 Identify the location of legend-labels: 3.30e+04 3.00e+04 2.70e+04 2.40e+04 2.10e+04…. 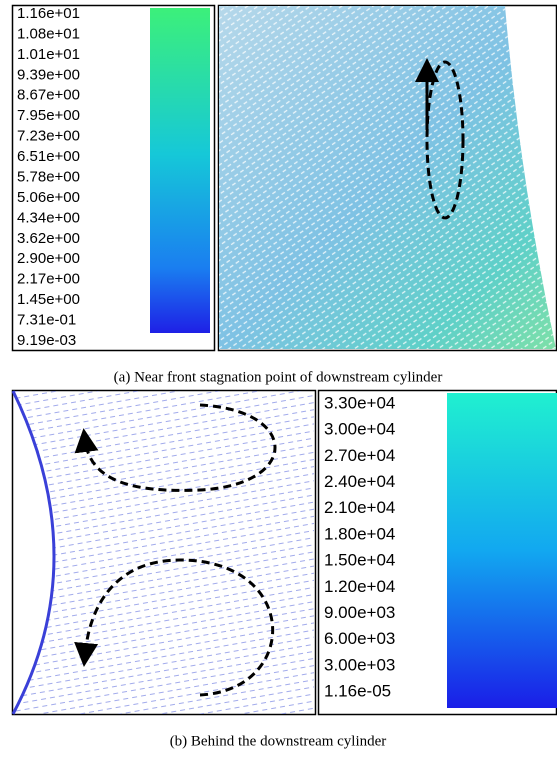
(359, 546).